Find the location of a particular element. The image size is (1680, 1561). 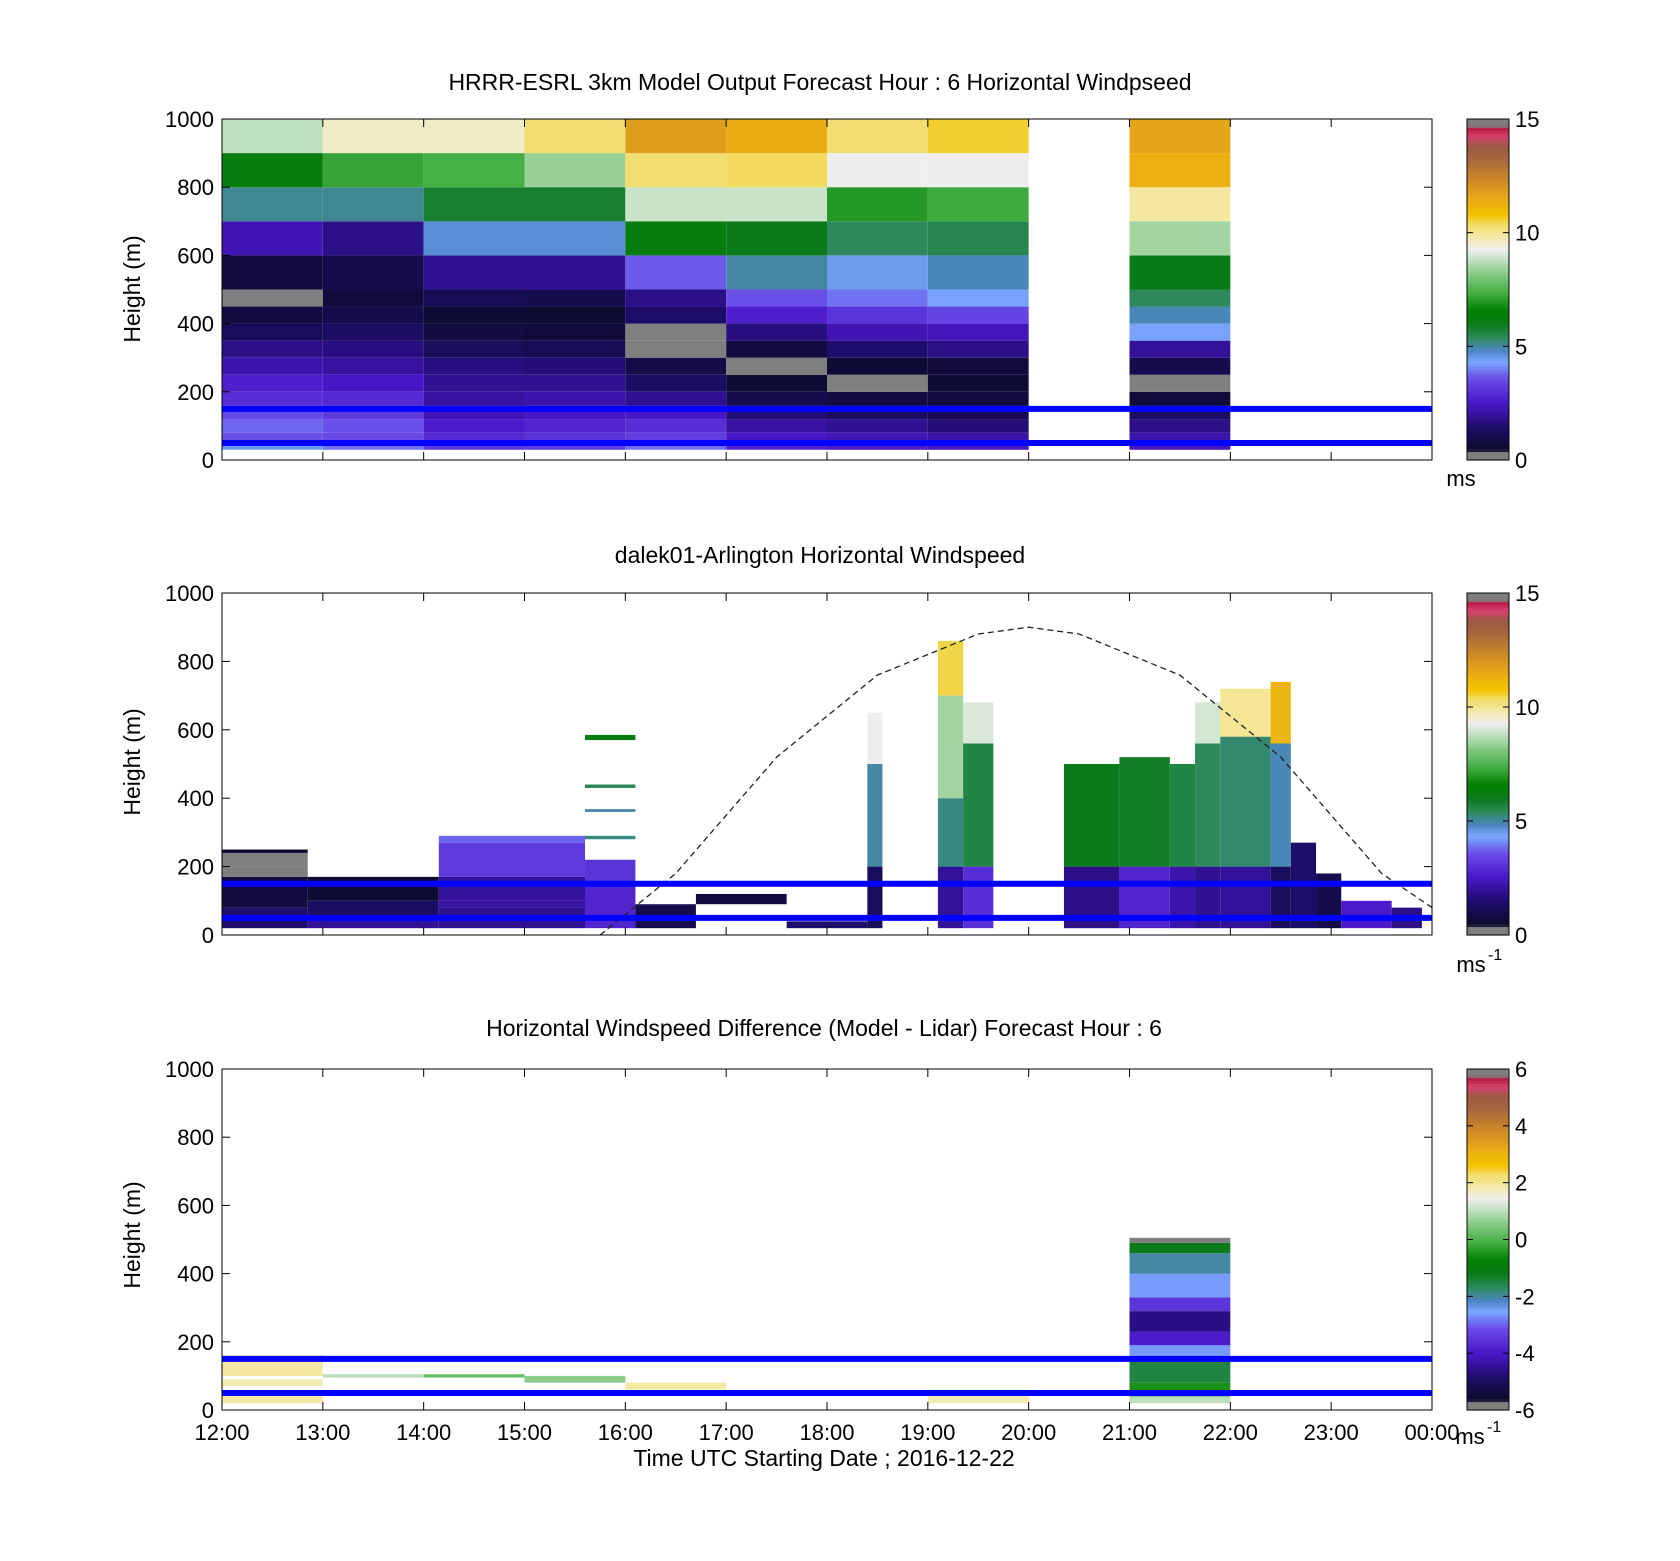

y-tick-label: 600 is located at coordinates (195, 255).